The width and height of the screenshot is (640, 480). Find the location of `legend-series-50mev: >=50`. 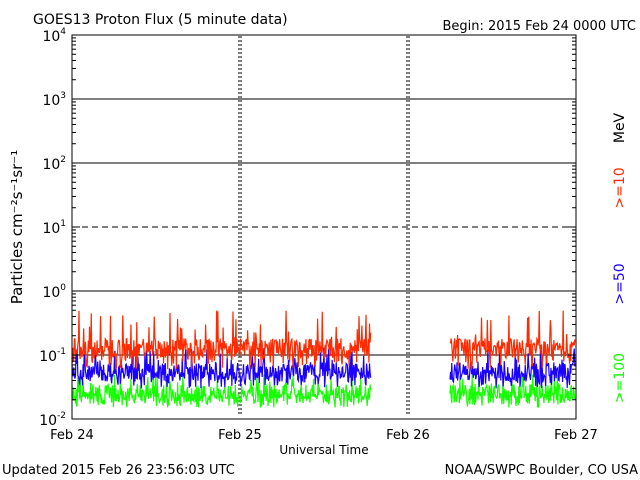

legend-series-50mev: >=50 is located at coordinates (620, 283).